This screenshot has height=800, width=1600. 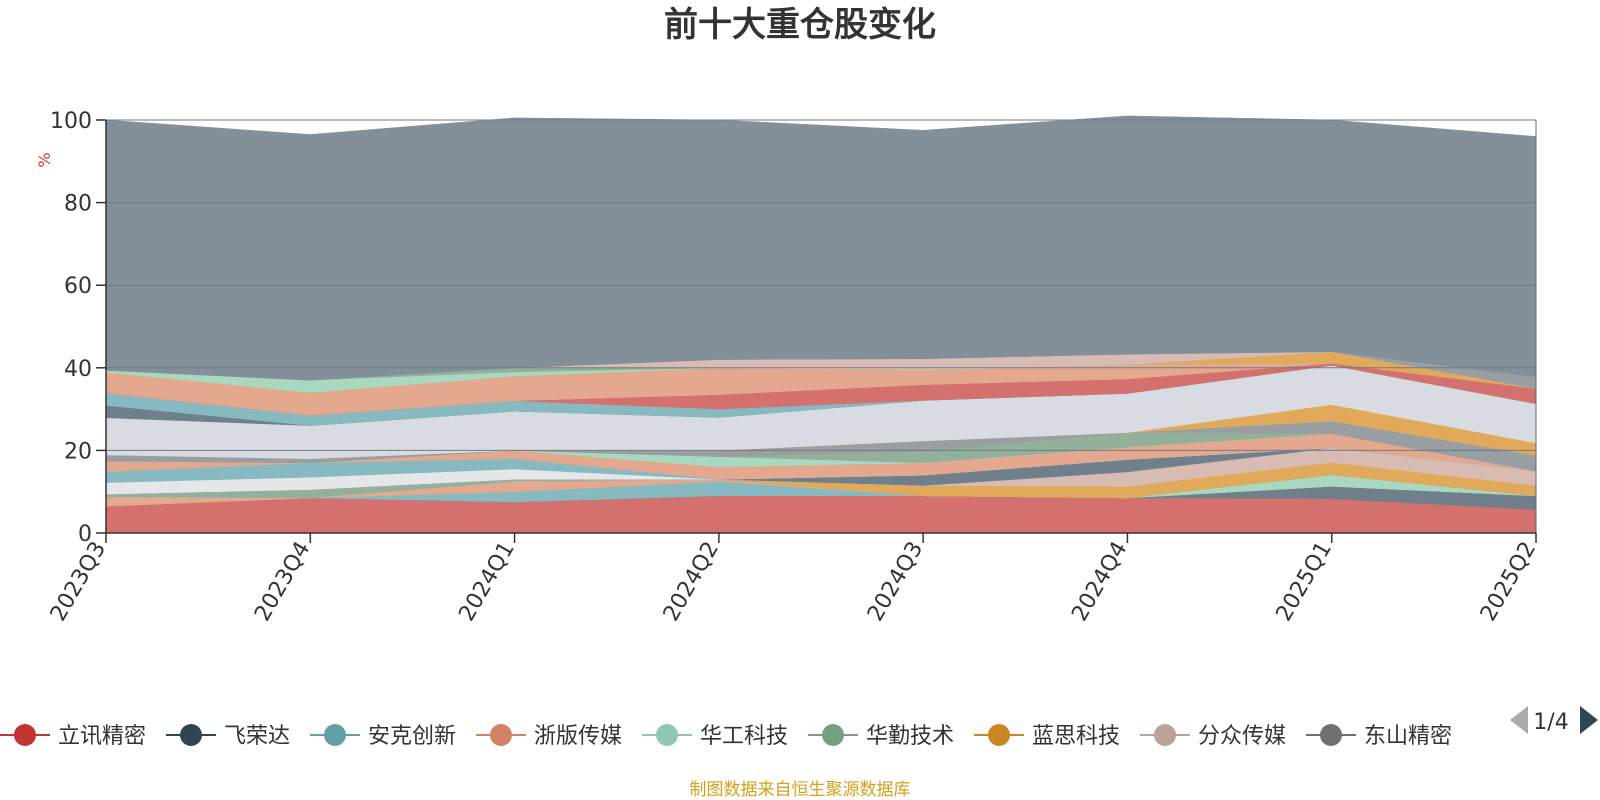 I want to click on legend-label-5: 华勤技术, so click(x=910, y=736).